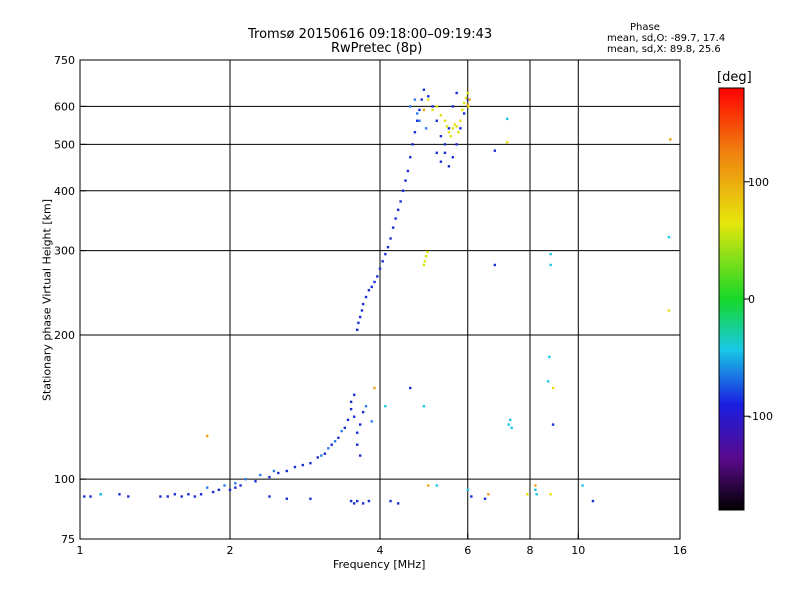  I want to click on phase-header: Phase, so click(645, 27).